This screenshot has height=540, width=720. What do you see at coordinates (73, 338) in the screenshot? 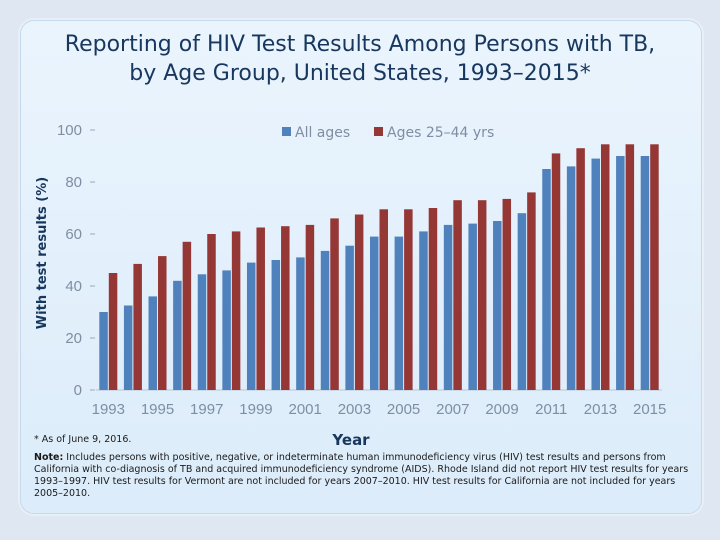
I see `y-tick-label: 20` at bounding box center [73, 338].